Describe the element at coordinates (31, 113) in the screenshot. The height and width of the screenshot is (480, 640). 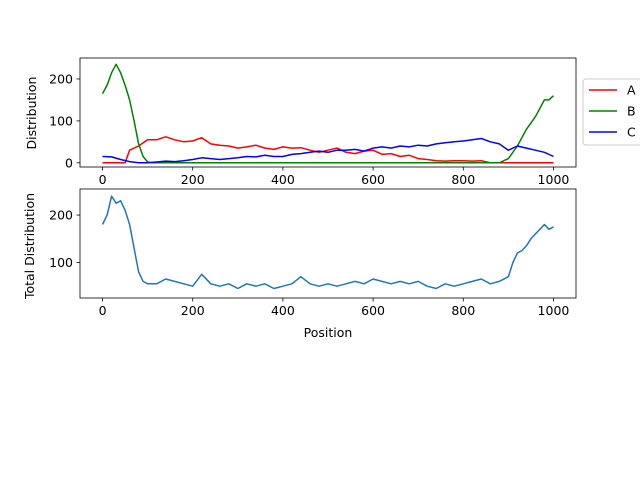
I see `top-ylabel: Distribution` at that location.